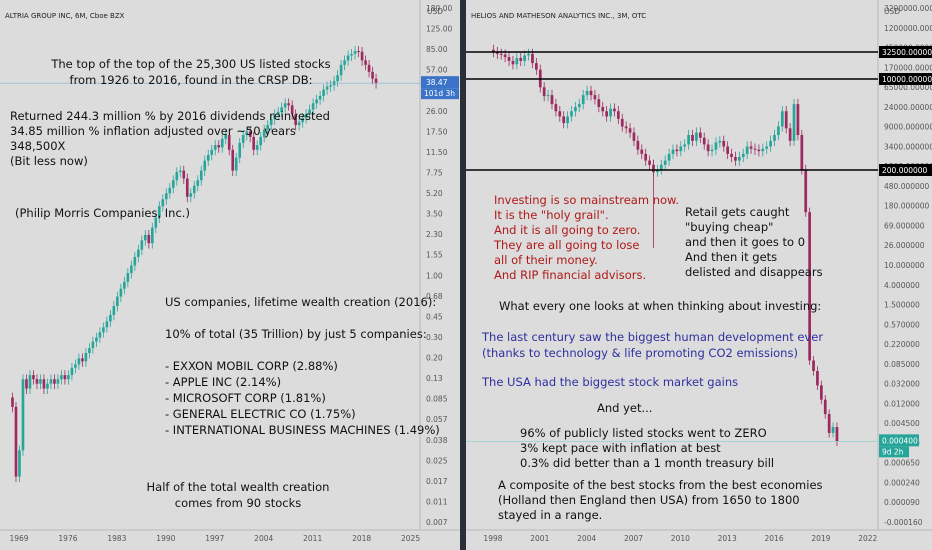 This screenshot has height=550, width=932. What do you see at coordinates (437, 522) in the screenshot?
I see `left-y-tick-label: 0.007` at bounding box center [437, 522].